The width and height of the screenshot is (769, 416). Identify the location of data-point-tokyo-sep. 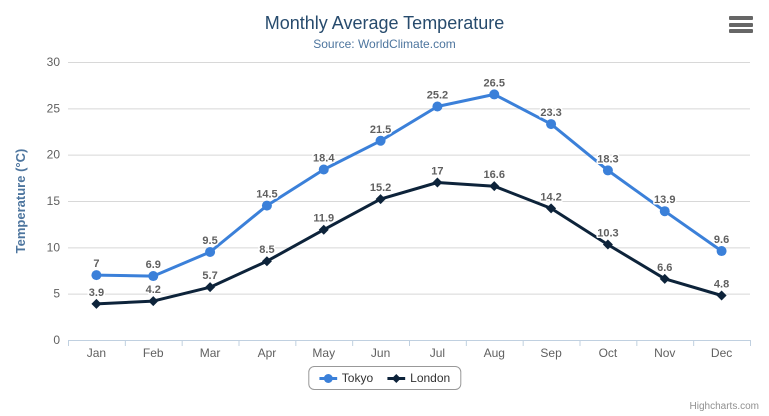
(551, 124).